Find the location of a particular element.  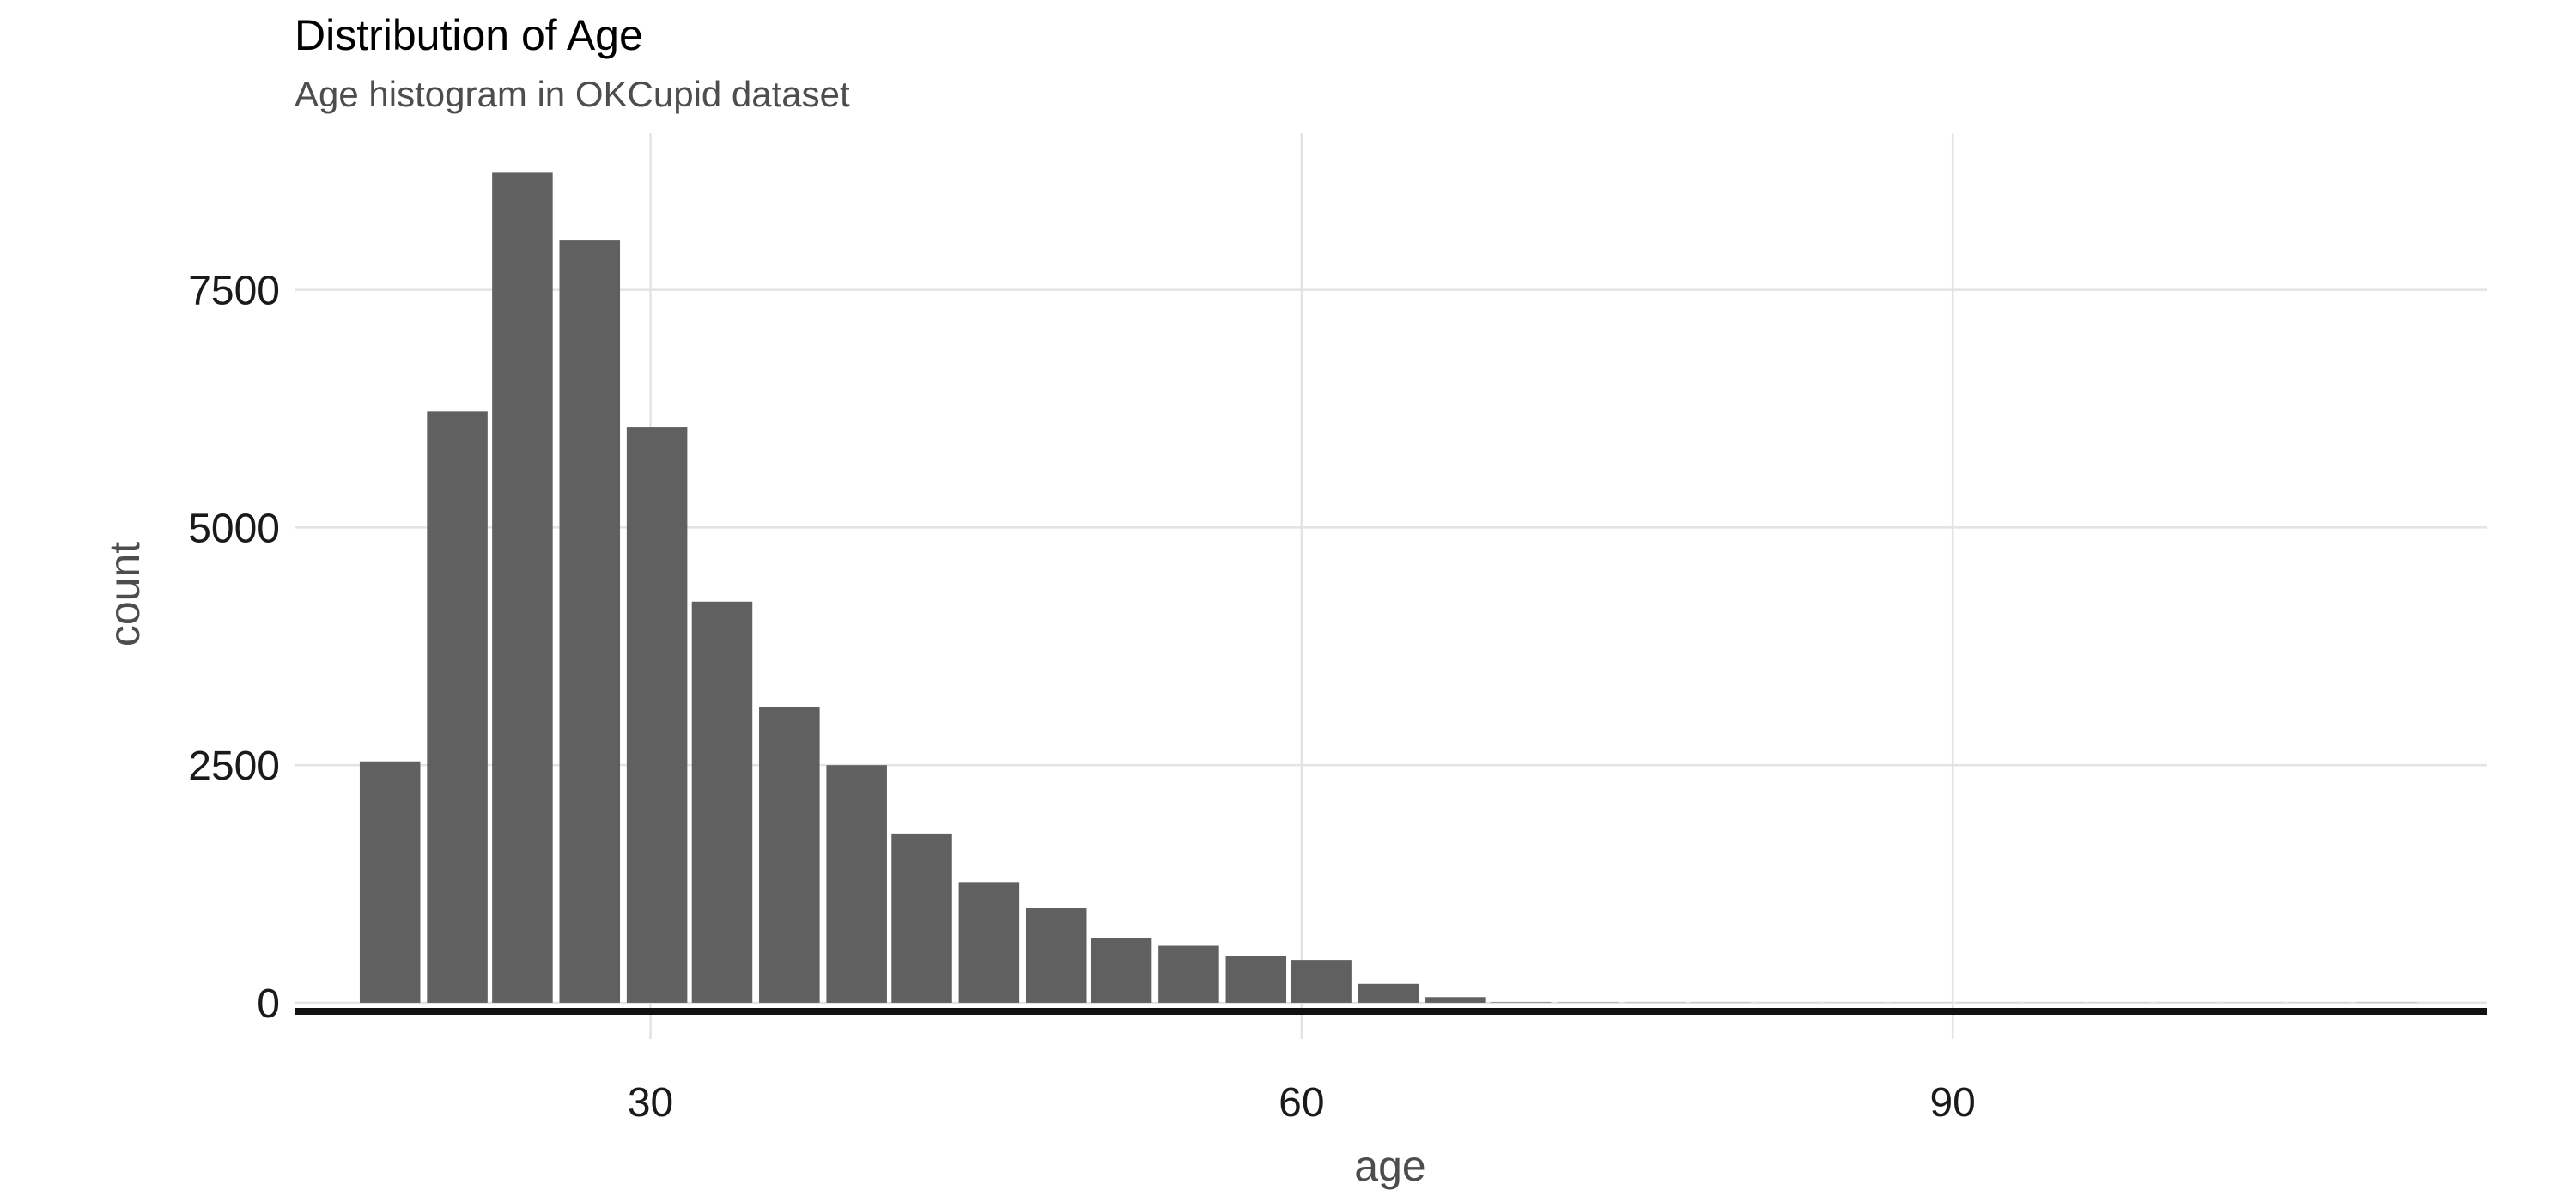

x-tick-label: 90 is located at coordinates (1952, 1103).